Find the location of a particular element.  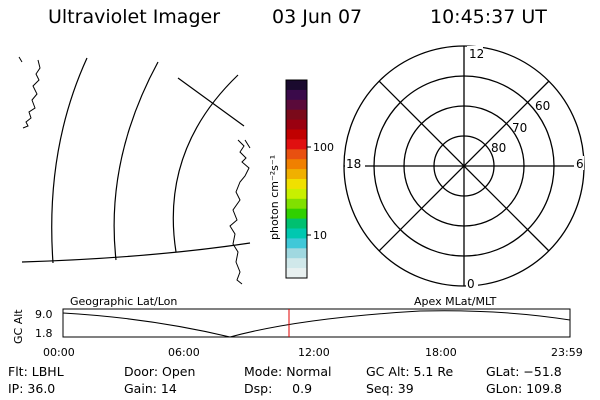

mode-value: Mode: Normal is located at coordinates (288, 371).